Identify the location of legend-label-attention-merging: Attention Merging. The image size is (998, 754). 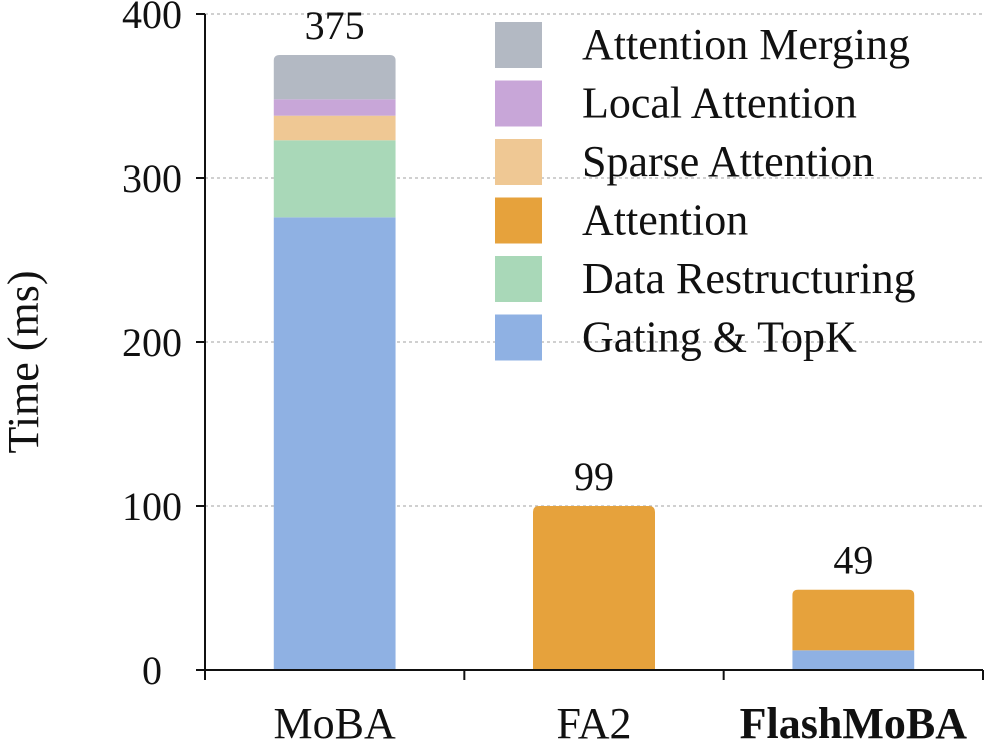
(746, 44).